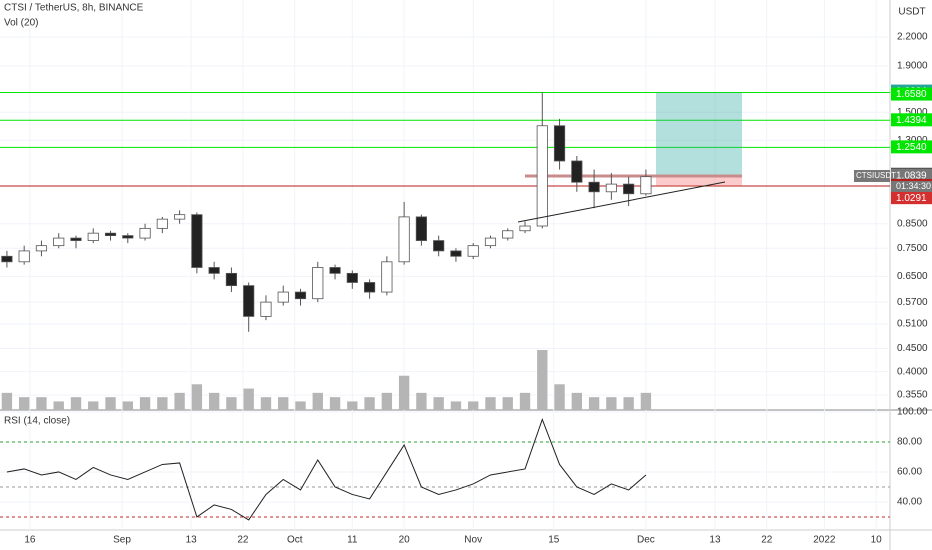 This screenshot has width=932, height=550. What do you see at coordinates (243, 540) in the screenshot?
I see `x-tick-label: 22` at bounding box center [243, 540].